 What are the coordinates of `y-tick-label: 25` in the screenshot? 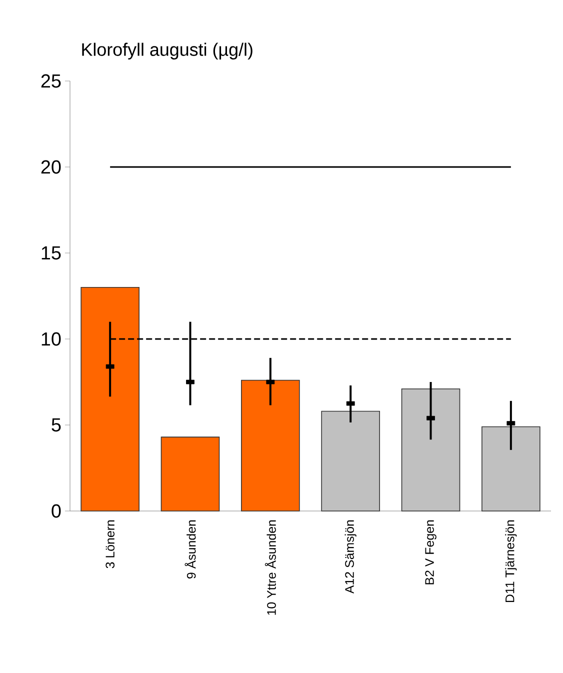 It's located at (51, 81).